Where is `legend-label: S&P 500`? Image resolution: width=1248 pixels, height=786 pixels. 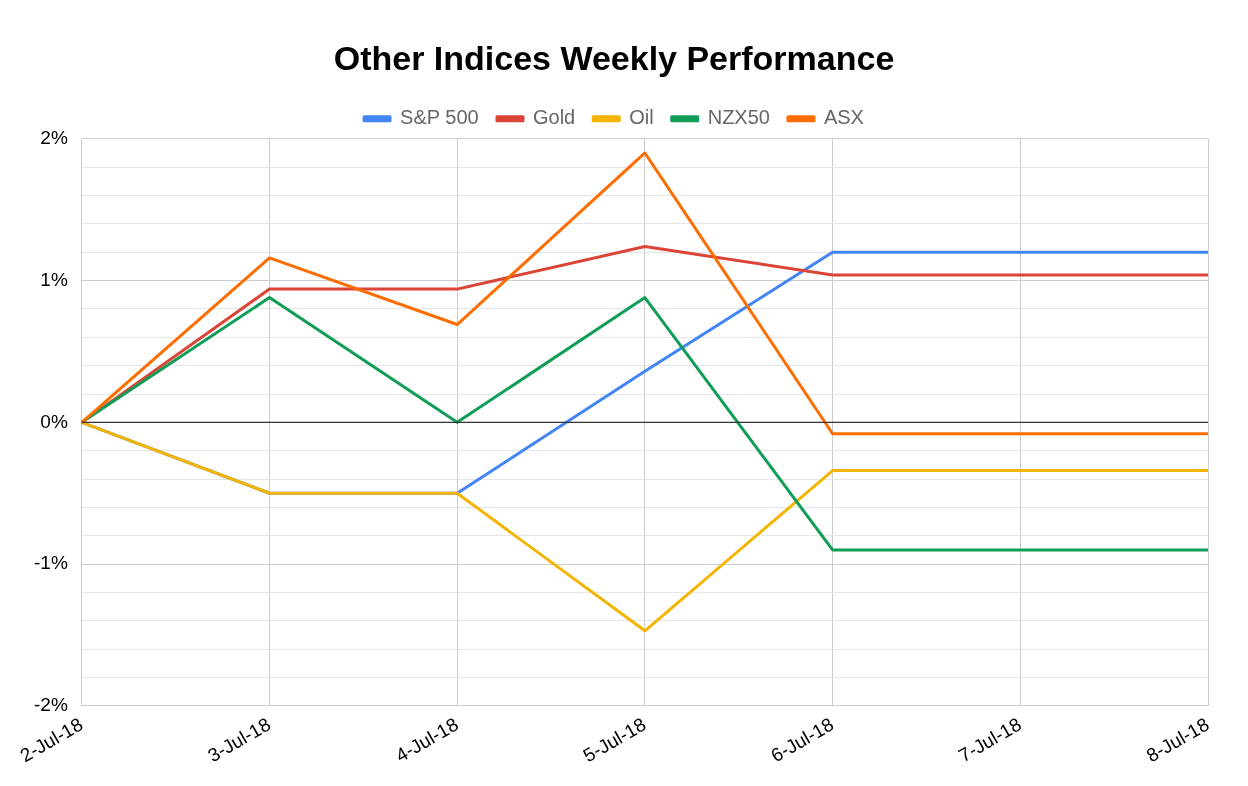 legend-label: S&P 500 is located at coordinates (439, 117).